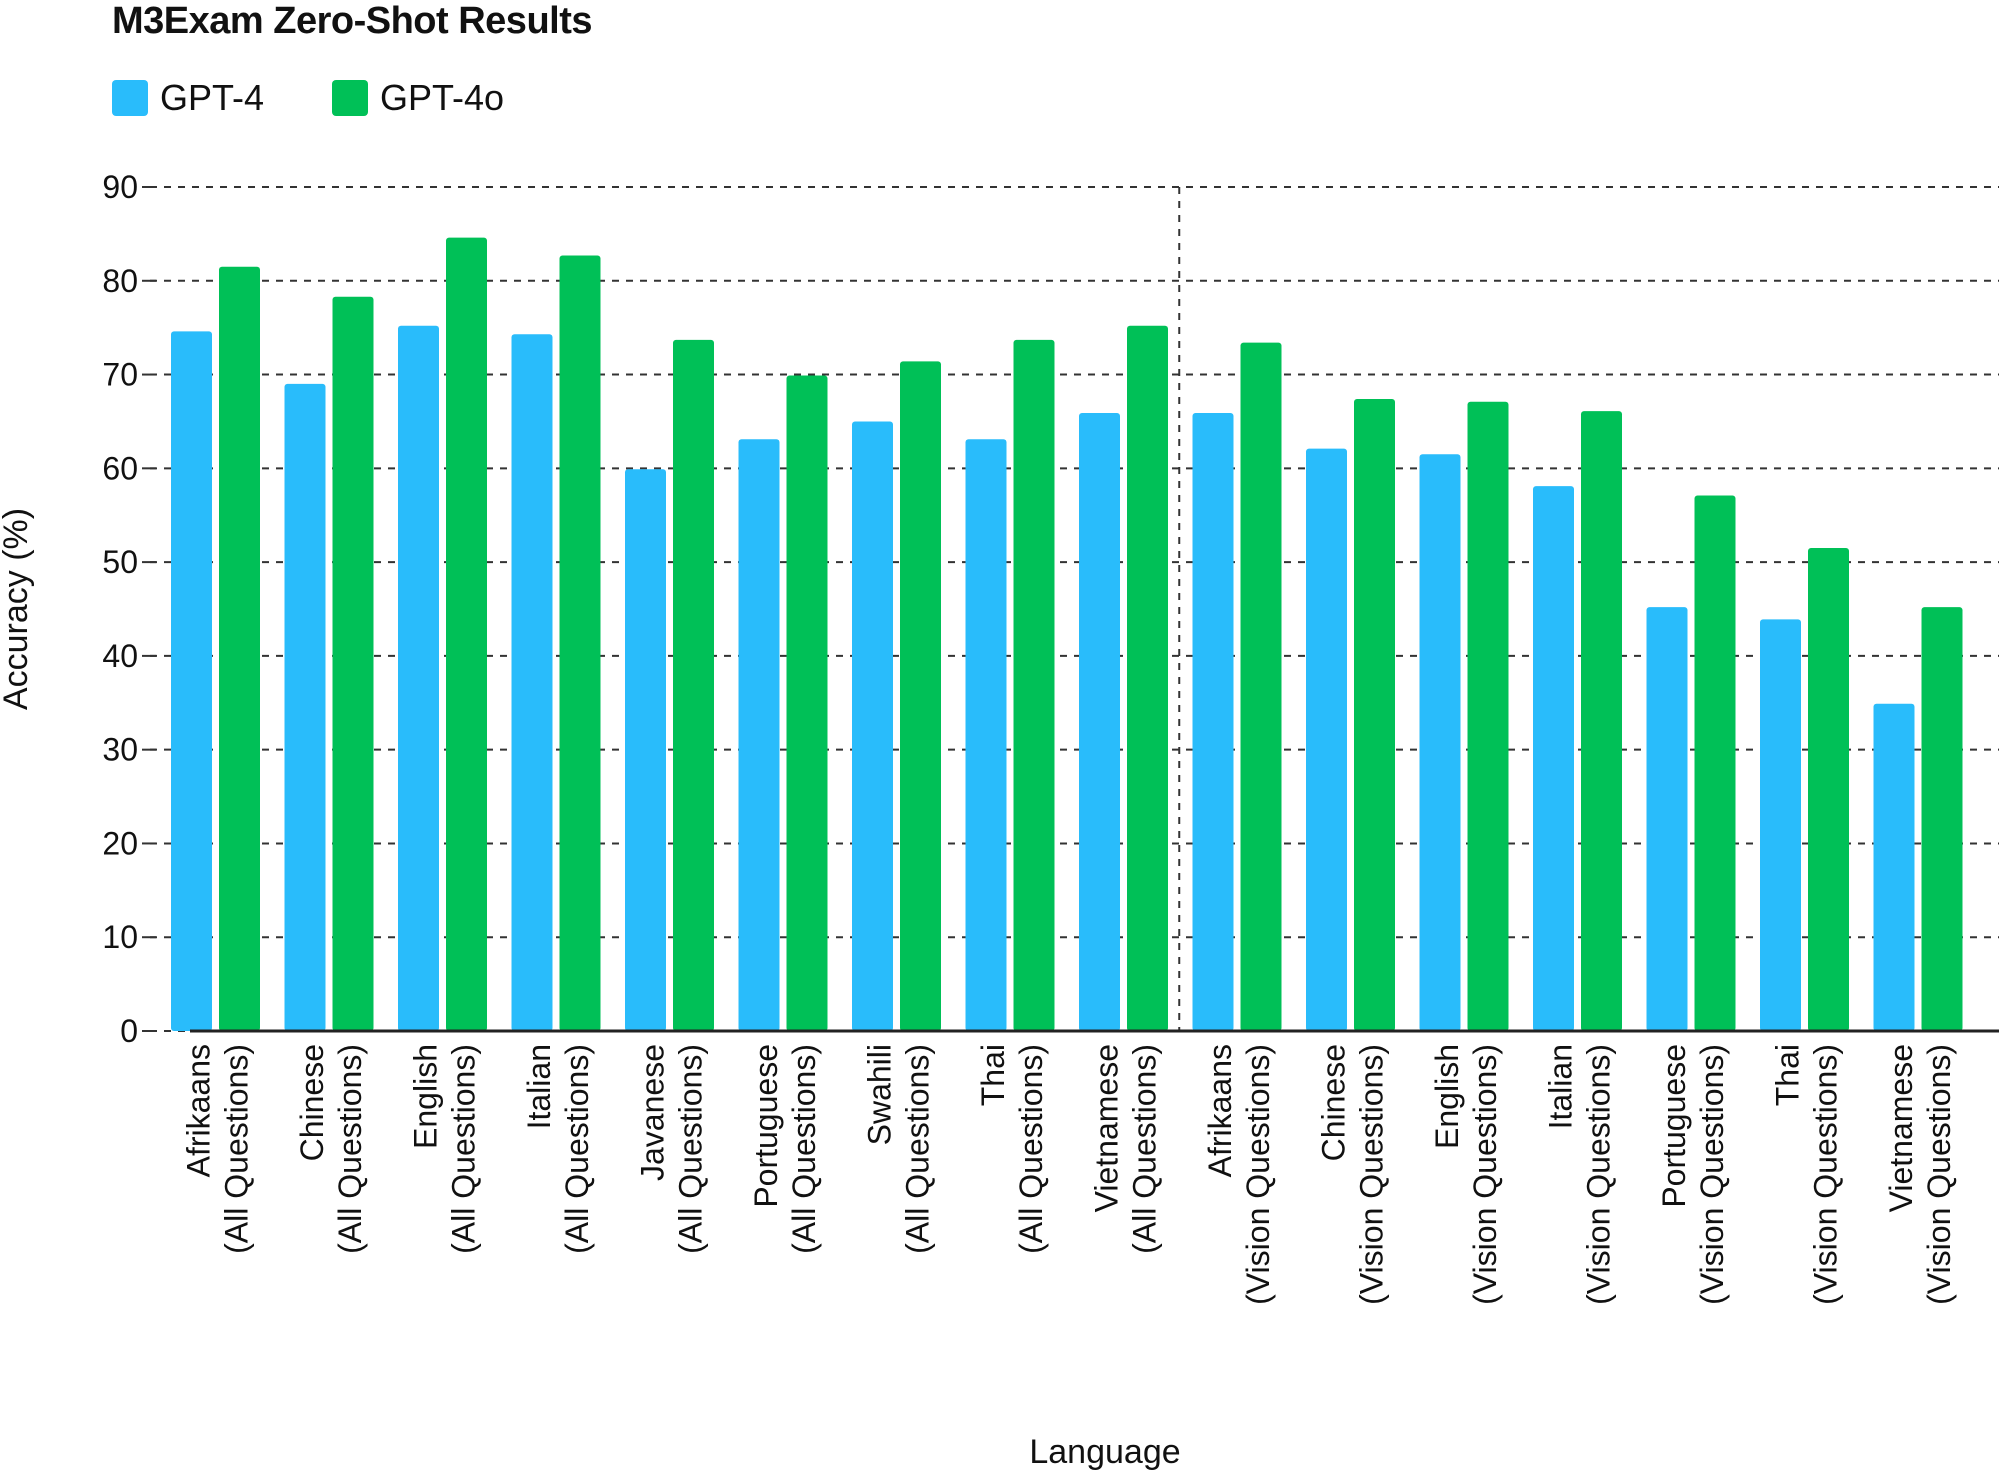  I want to click on legend: GPT-4 GPT-4o, so click(342, 98).